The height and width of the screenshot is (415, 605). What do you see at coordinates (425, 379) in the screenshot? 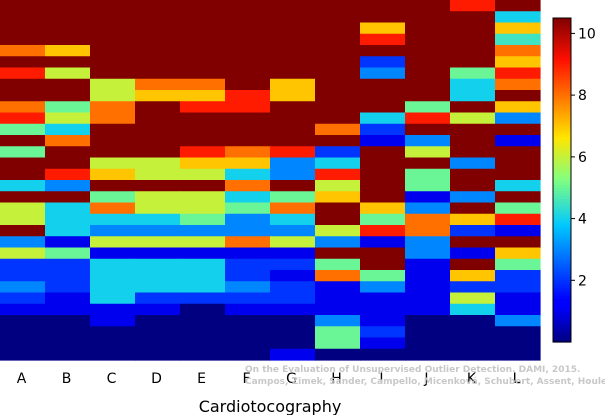
I see `x-tick-label: J` at bounding box center [425, 379].